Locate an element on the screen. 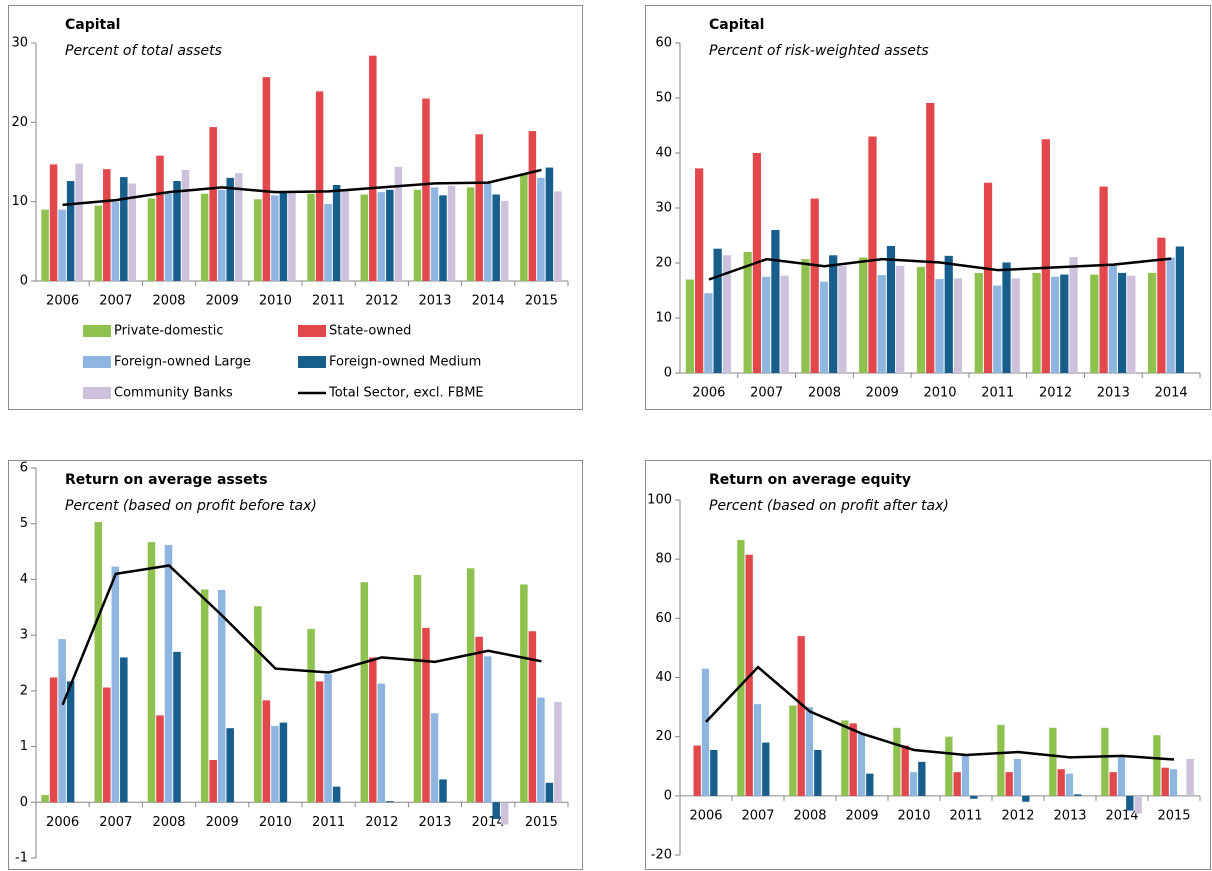  y-tick-label: 10 is located at coordinates (19, 201).